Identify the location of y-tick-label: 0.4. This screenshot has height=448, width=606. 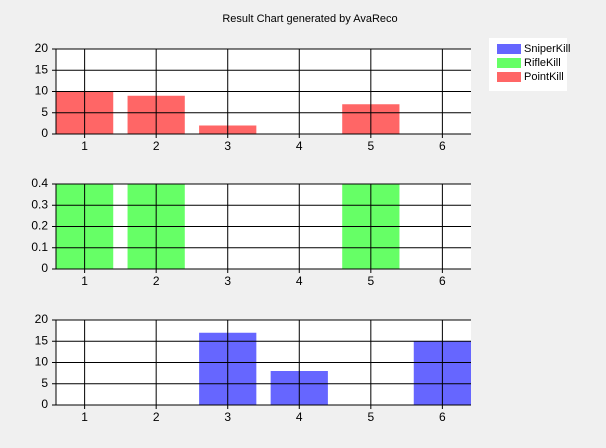
(39, 183).